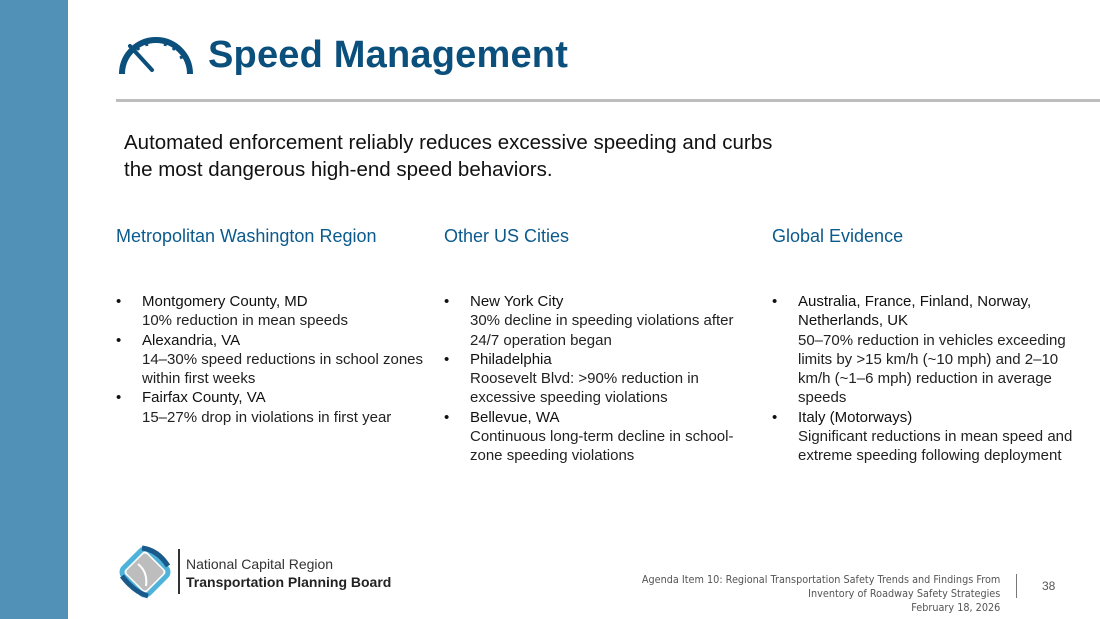  Describe the element at coordinates (34, 309) in the screenshot. I see `sidebar-accent-bar` at that location.